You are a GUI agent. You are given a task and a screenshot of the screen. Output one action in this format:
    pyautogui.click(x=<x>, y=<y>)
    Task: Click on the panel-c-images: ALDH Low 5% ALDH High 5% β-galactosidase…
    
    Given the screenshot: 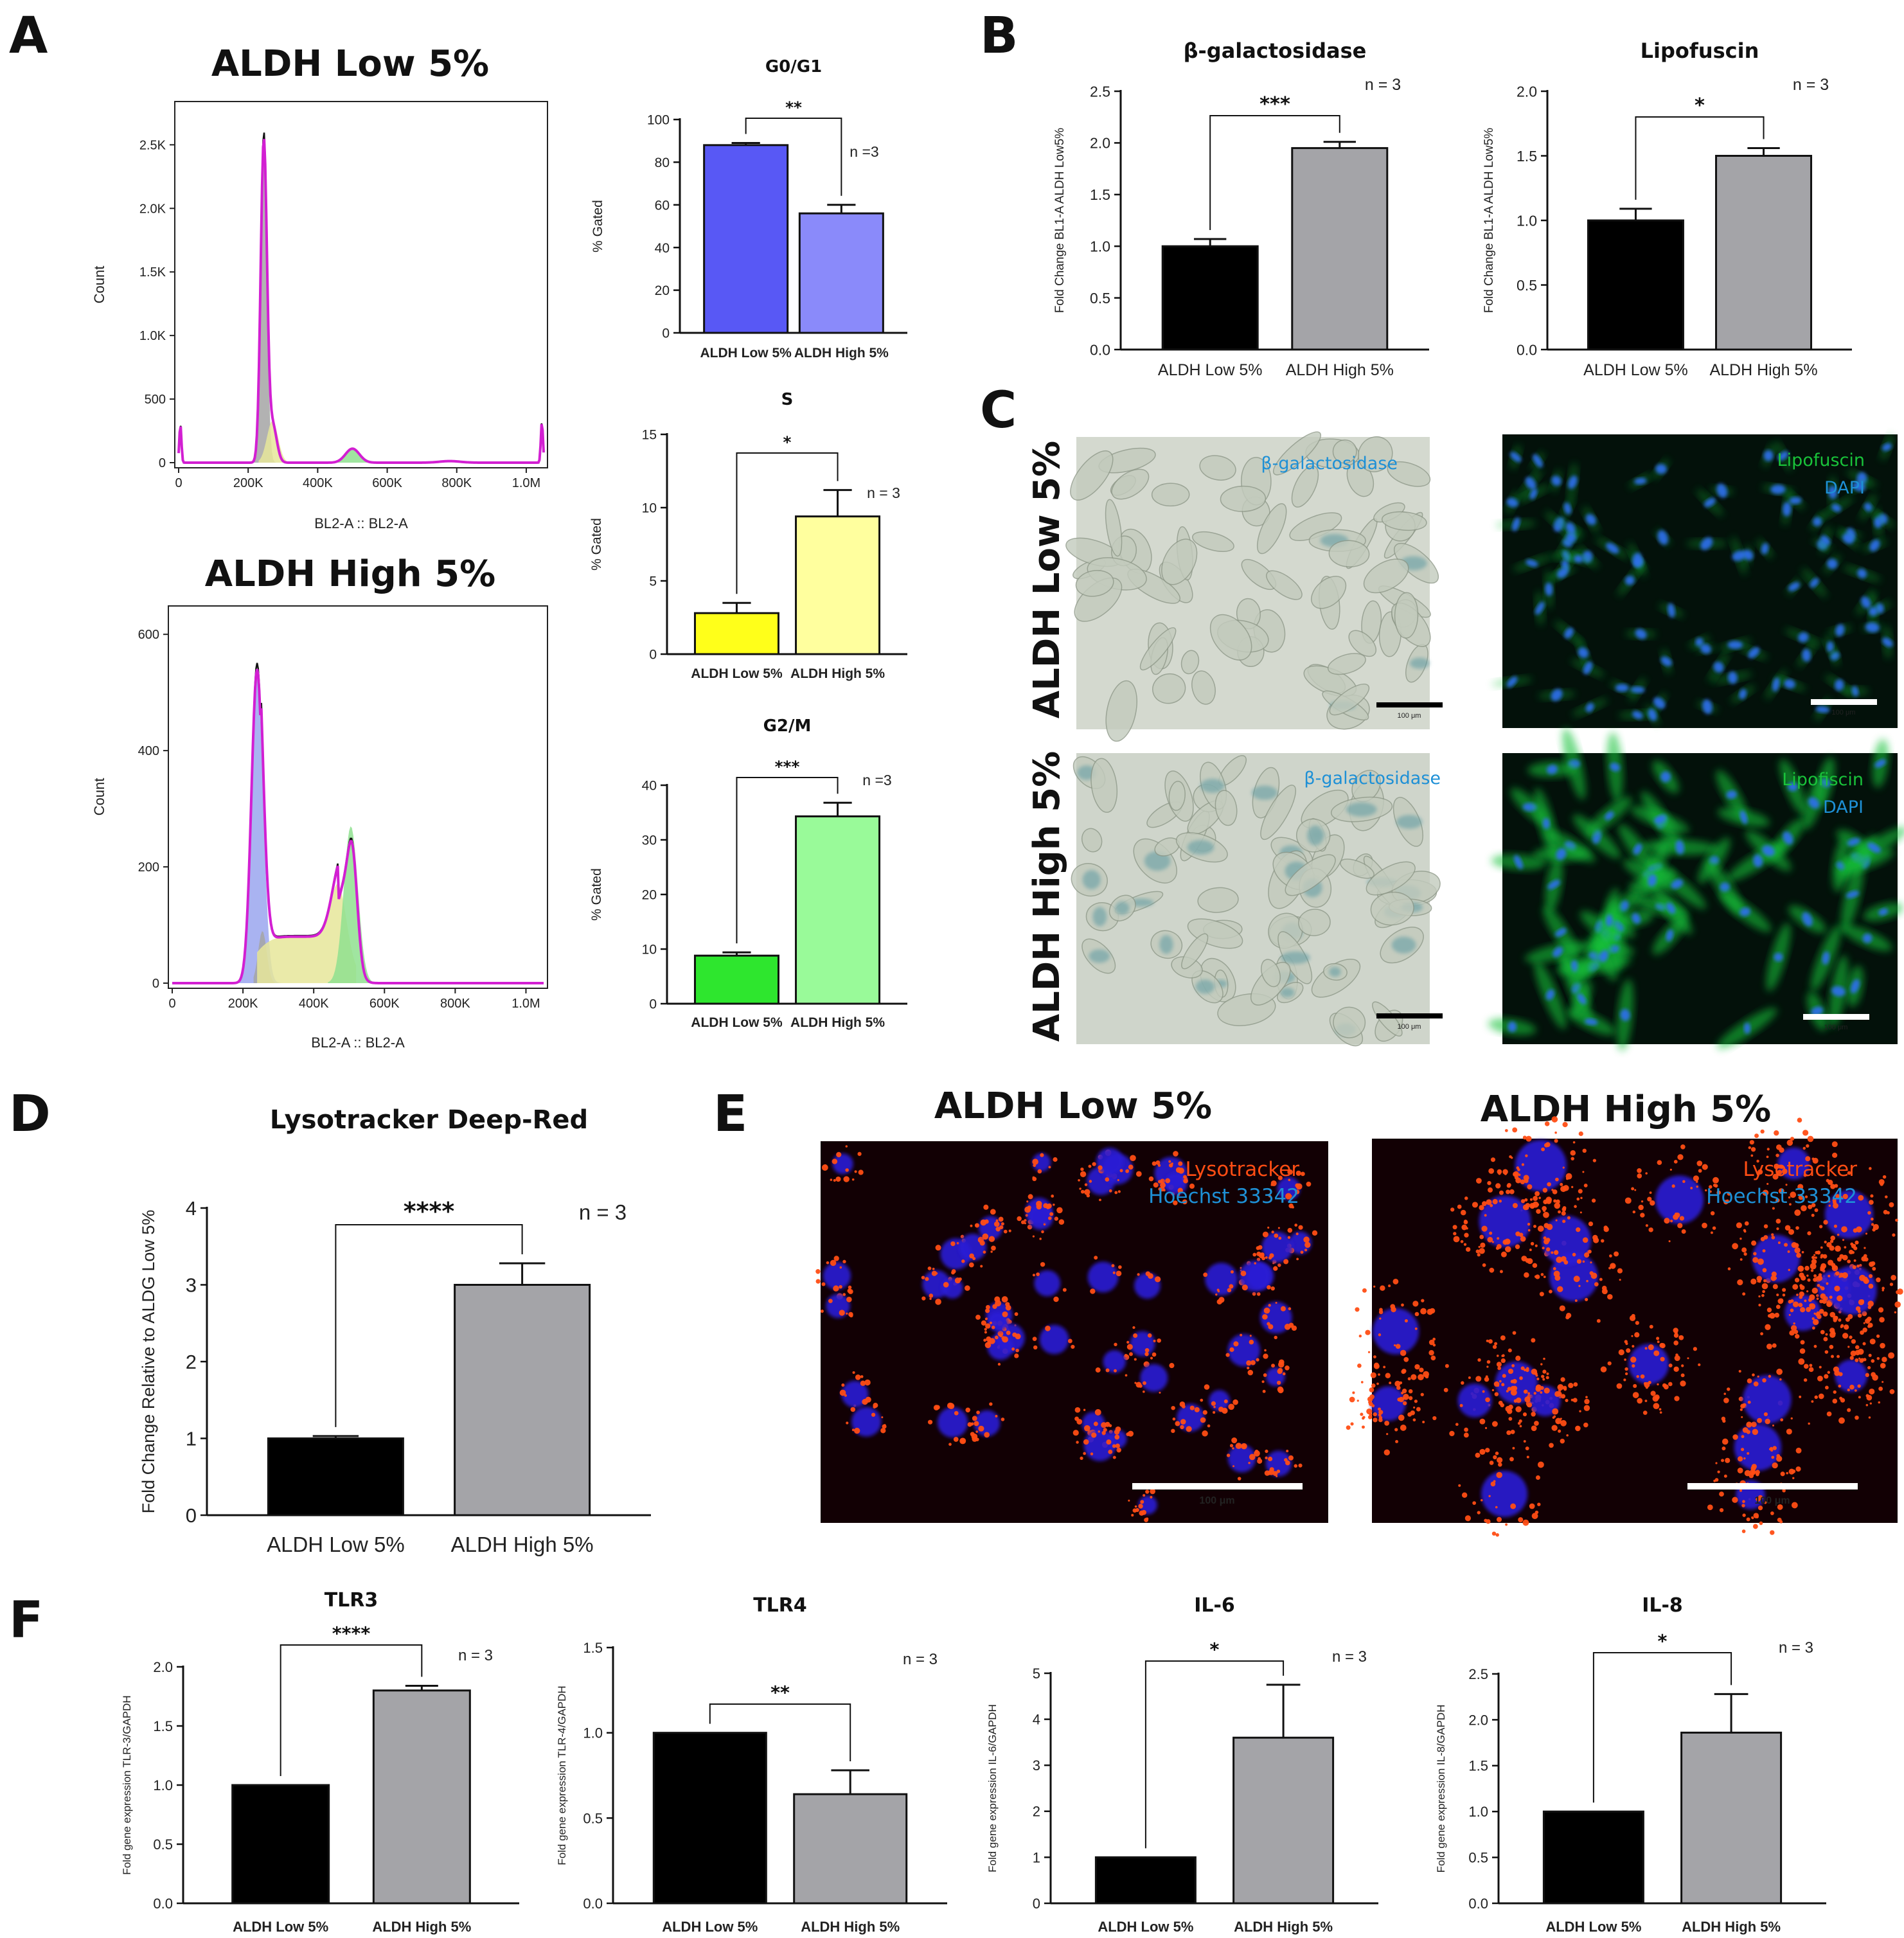 What is the action you would take?
    pyautogui.click(x=1465, y=741)
    